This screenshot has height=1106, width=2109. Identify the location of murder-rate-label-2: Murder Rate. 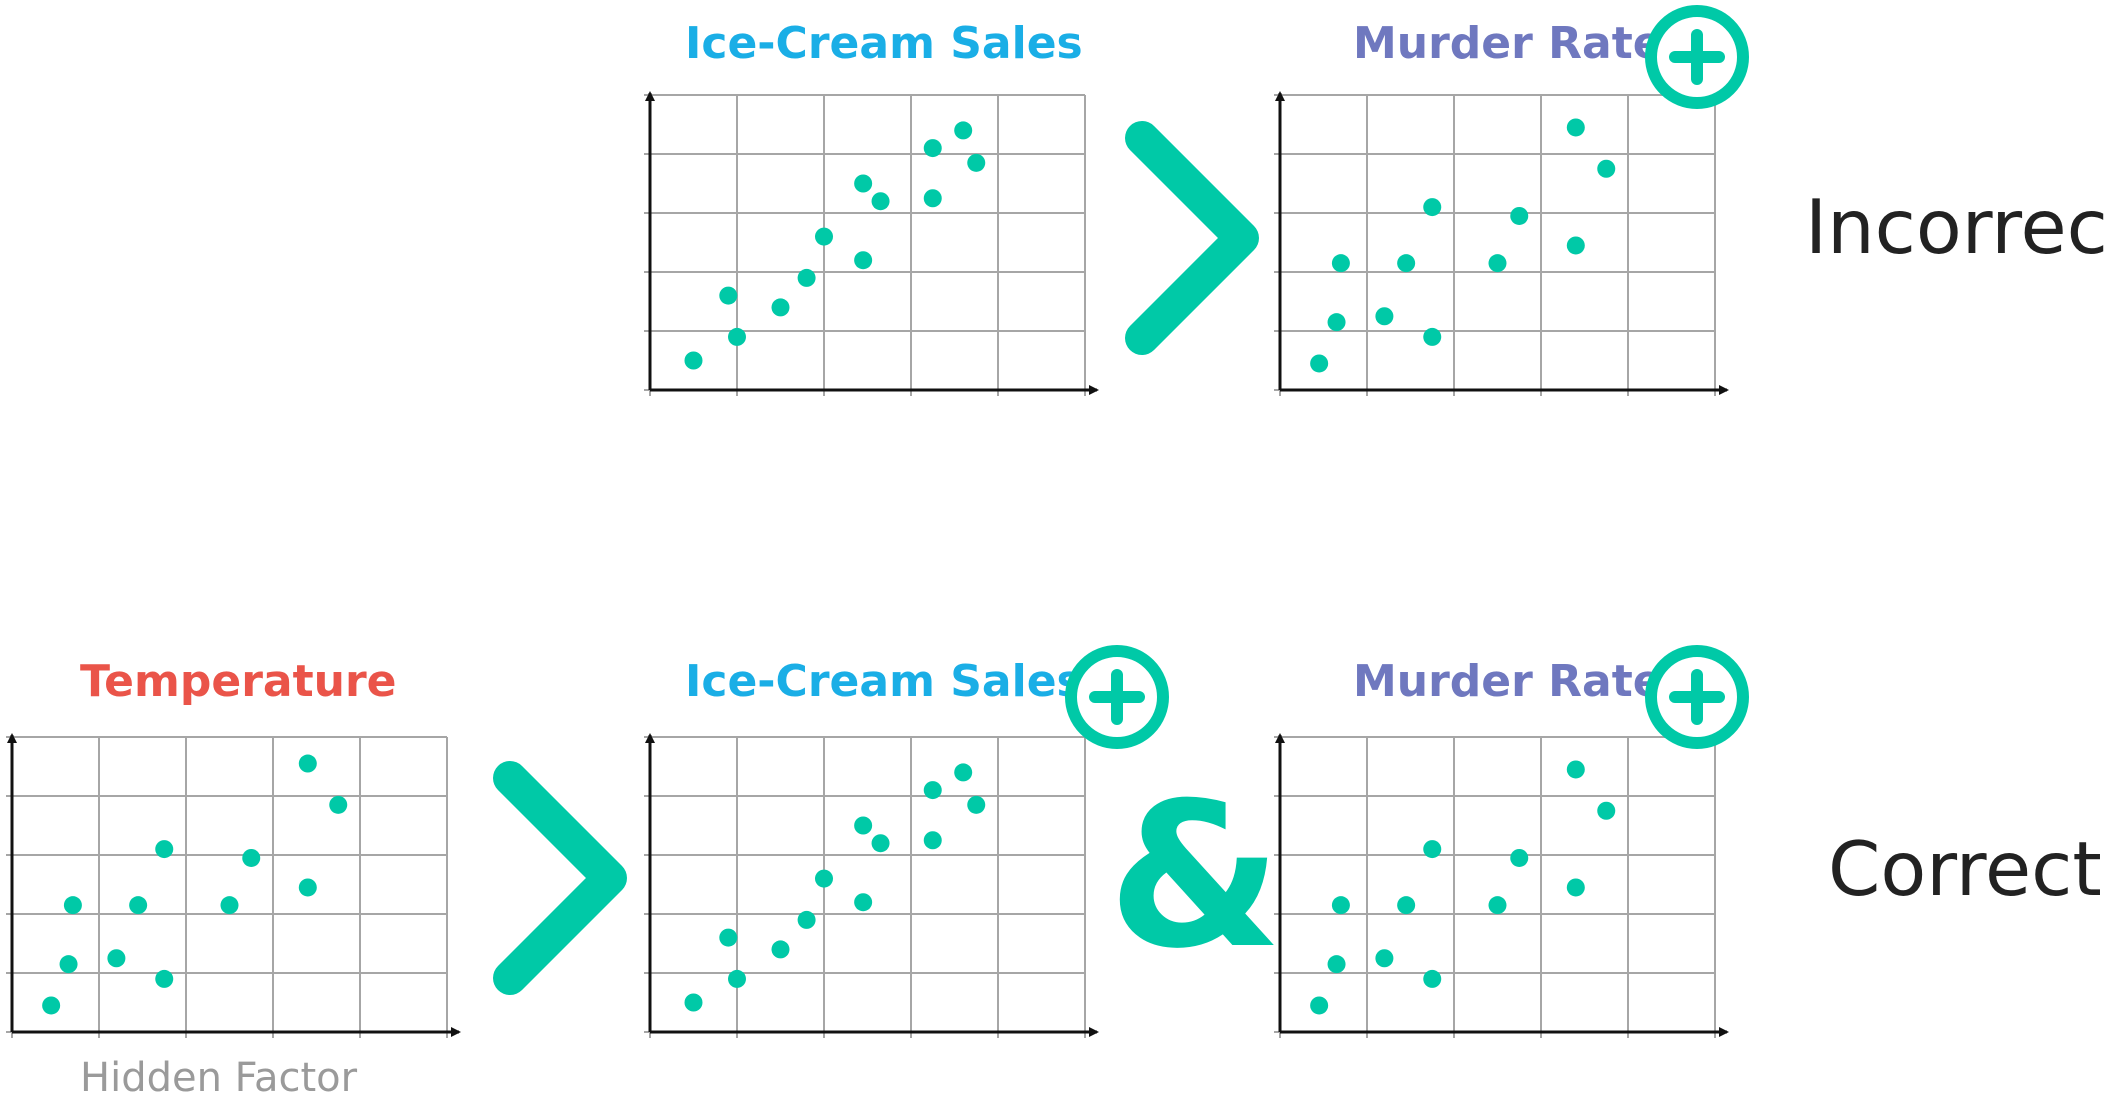
(1508, 681).